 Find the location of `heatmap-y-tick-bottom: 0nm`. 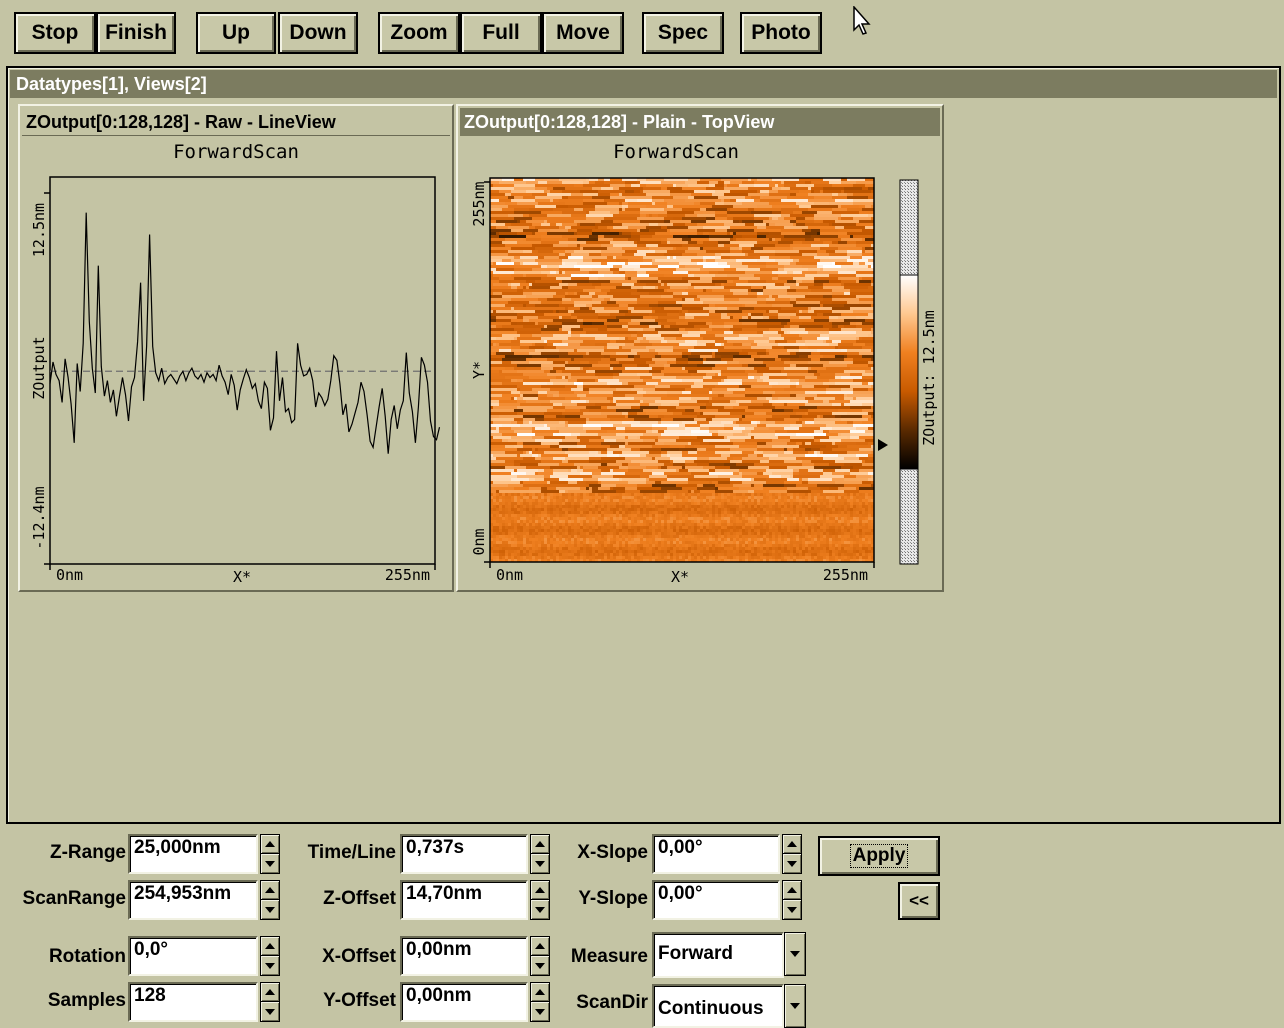

heatmap-y-tick-bottom: 0nm is located at coordinates (479, 541).